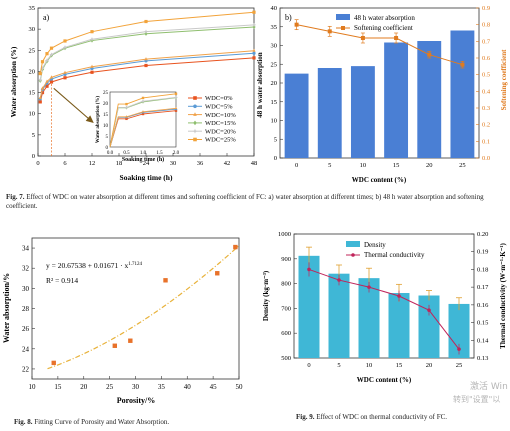  I want to click on fig7b-y2tick-label: 0.2, so click(486, 125).